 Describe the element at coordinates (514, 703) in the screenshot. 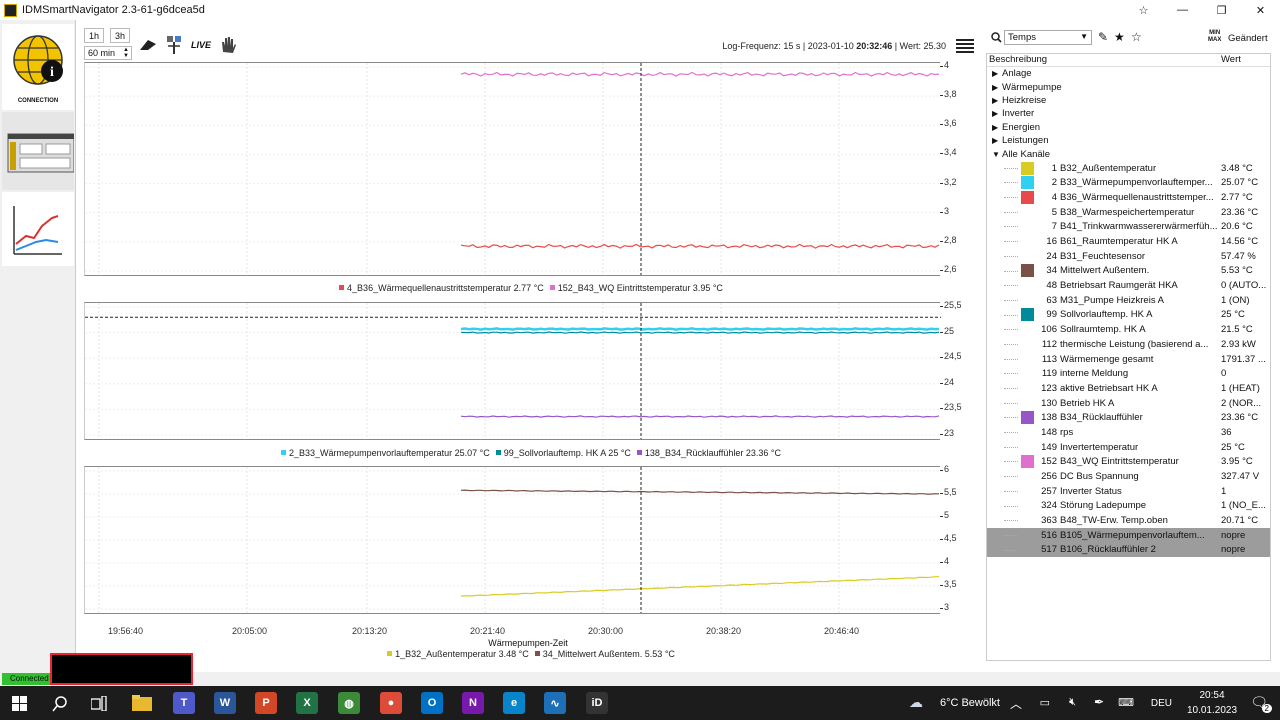

I see `edge-icon: e` at that location.